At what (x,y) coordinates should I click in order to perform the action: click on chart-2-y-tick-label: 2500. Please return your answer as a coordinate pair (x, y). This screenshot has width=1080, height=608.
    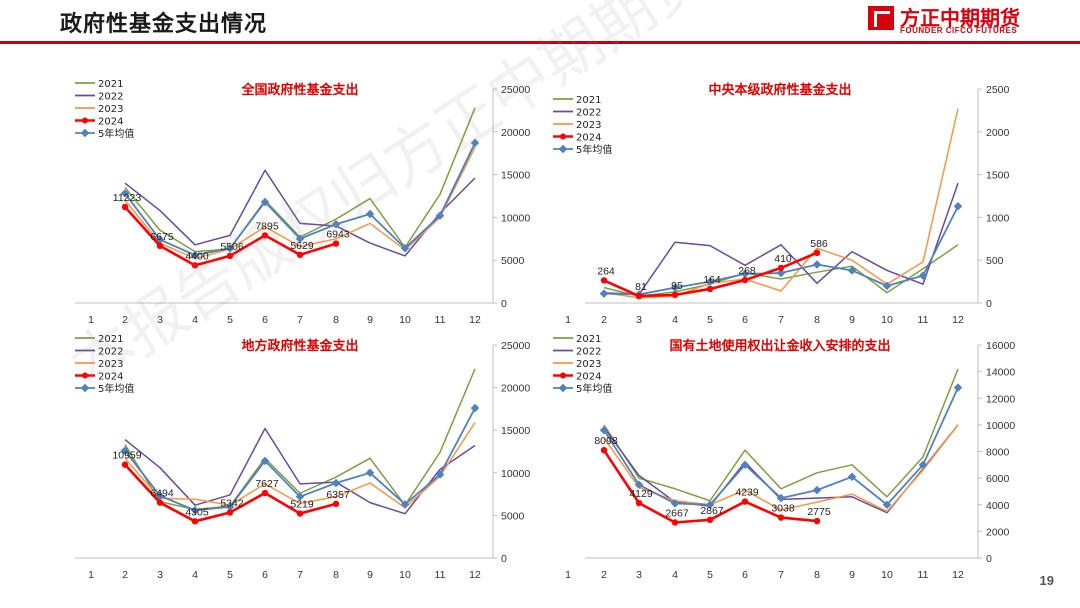
    Looking at the image, I should click on (998, 90).